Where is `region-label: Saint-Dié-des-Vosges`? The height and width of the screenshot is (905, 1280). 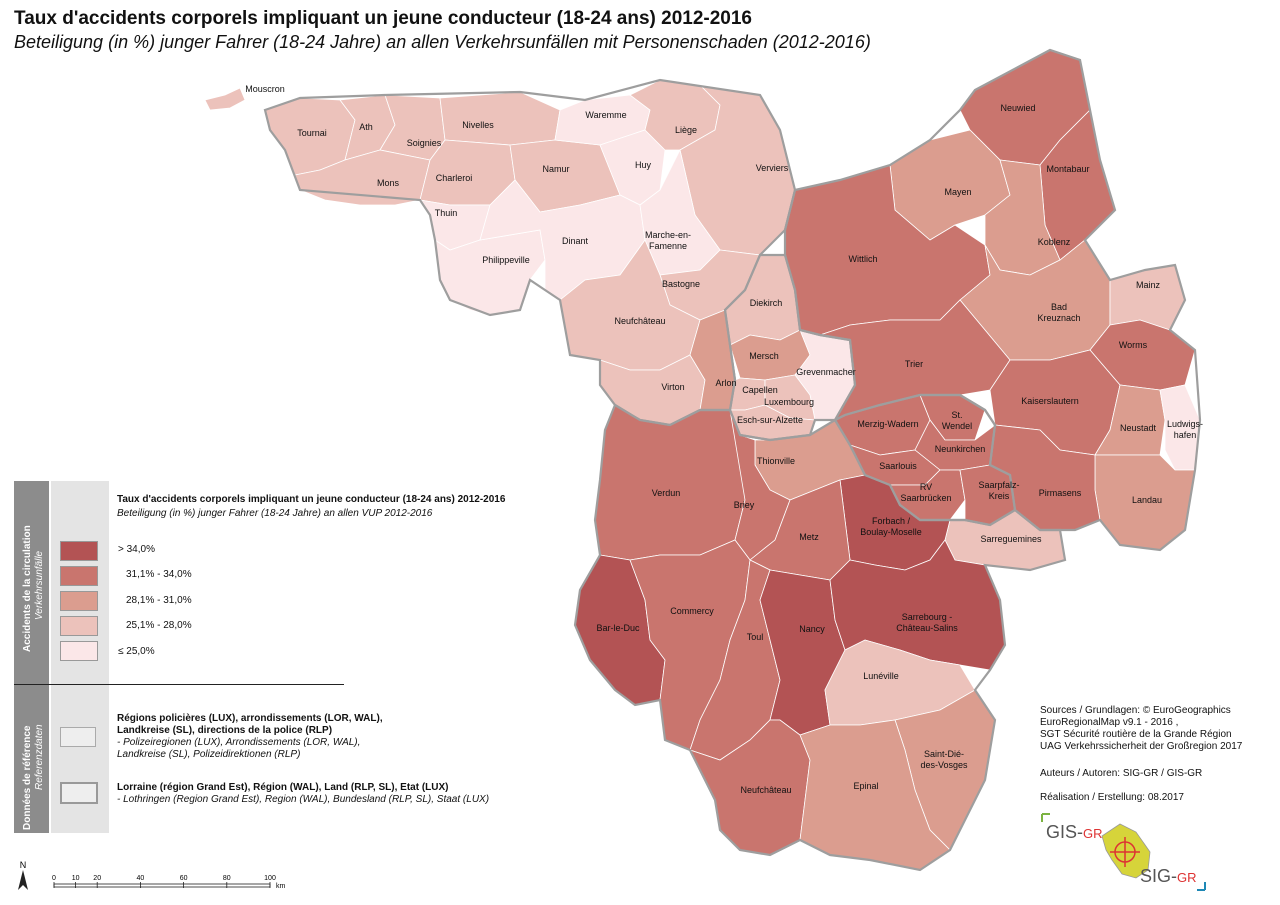
region-label: Saint-Dié-des-Vosges is located at coordinates (944, 759).